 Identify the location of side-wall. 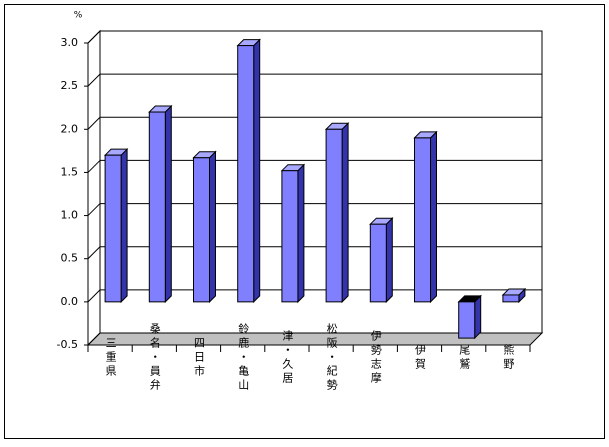
(94, 188).